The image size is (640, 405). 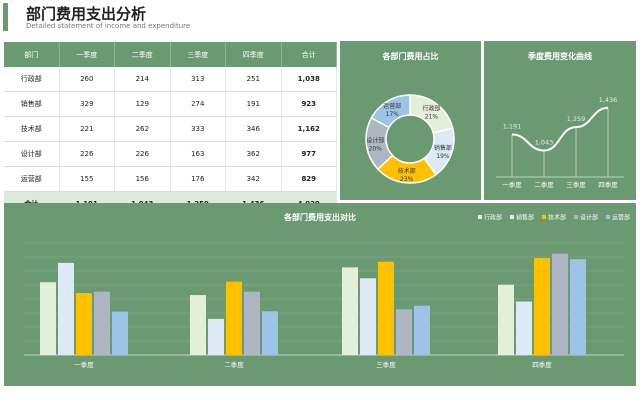 What do you see at coordinates (198, 129) in the screenshot?
I see `table-cell: 333` at bounding box center [198, 129].